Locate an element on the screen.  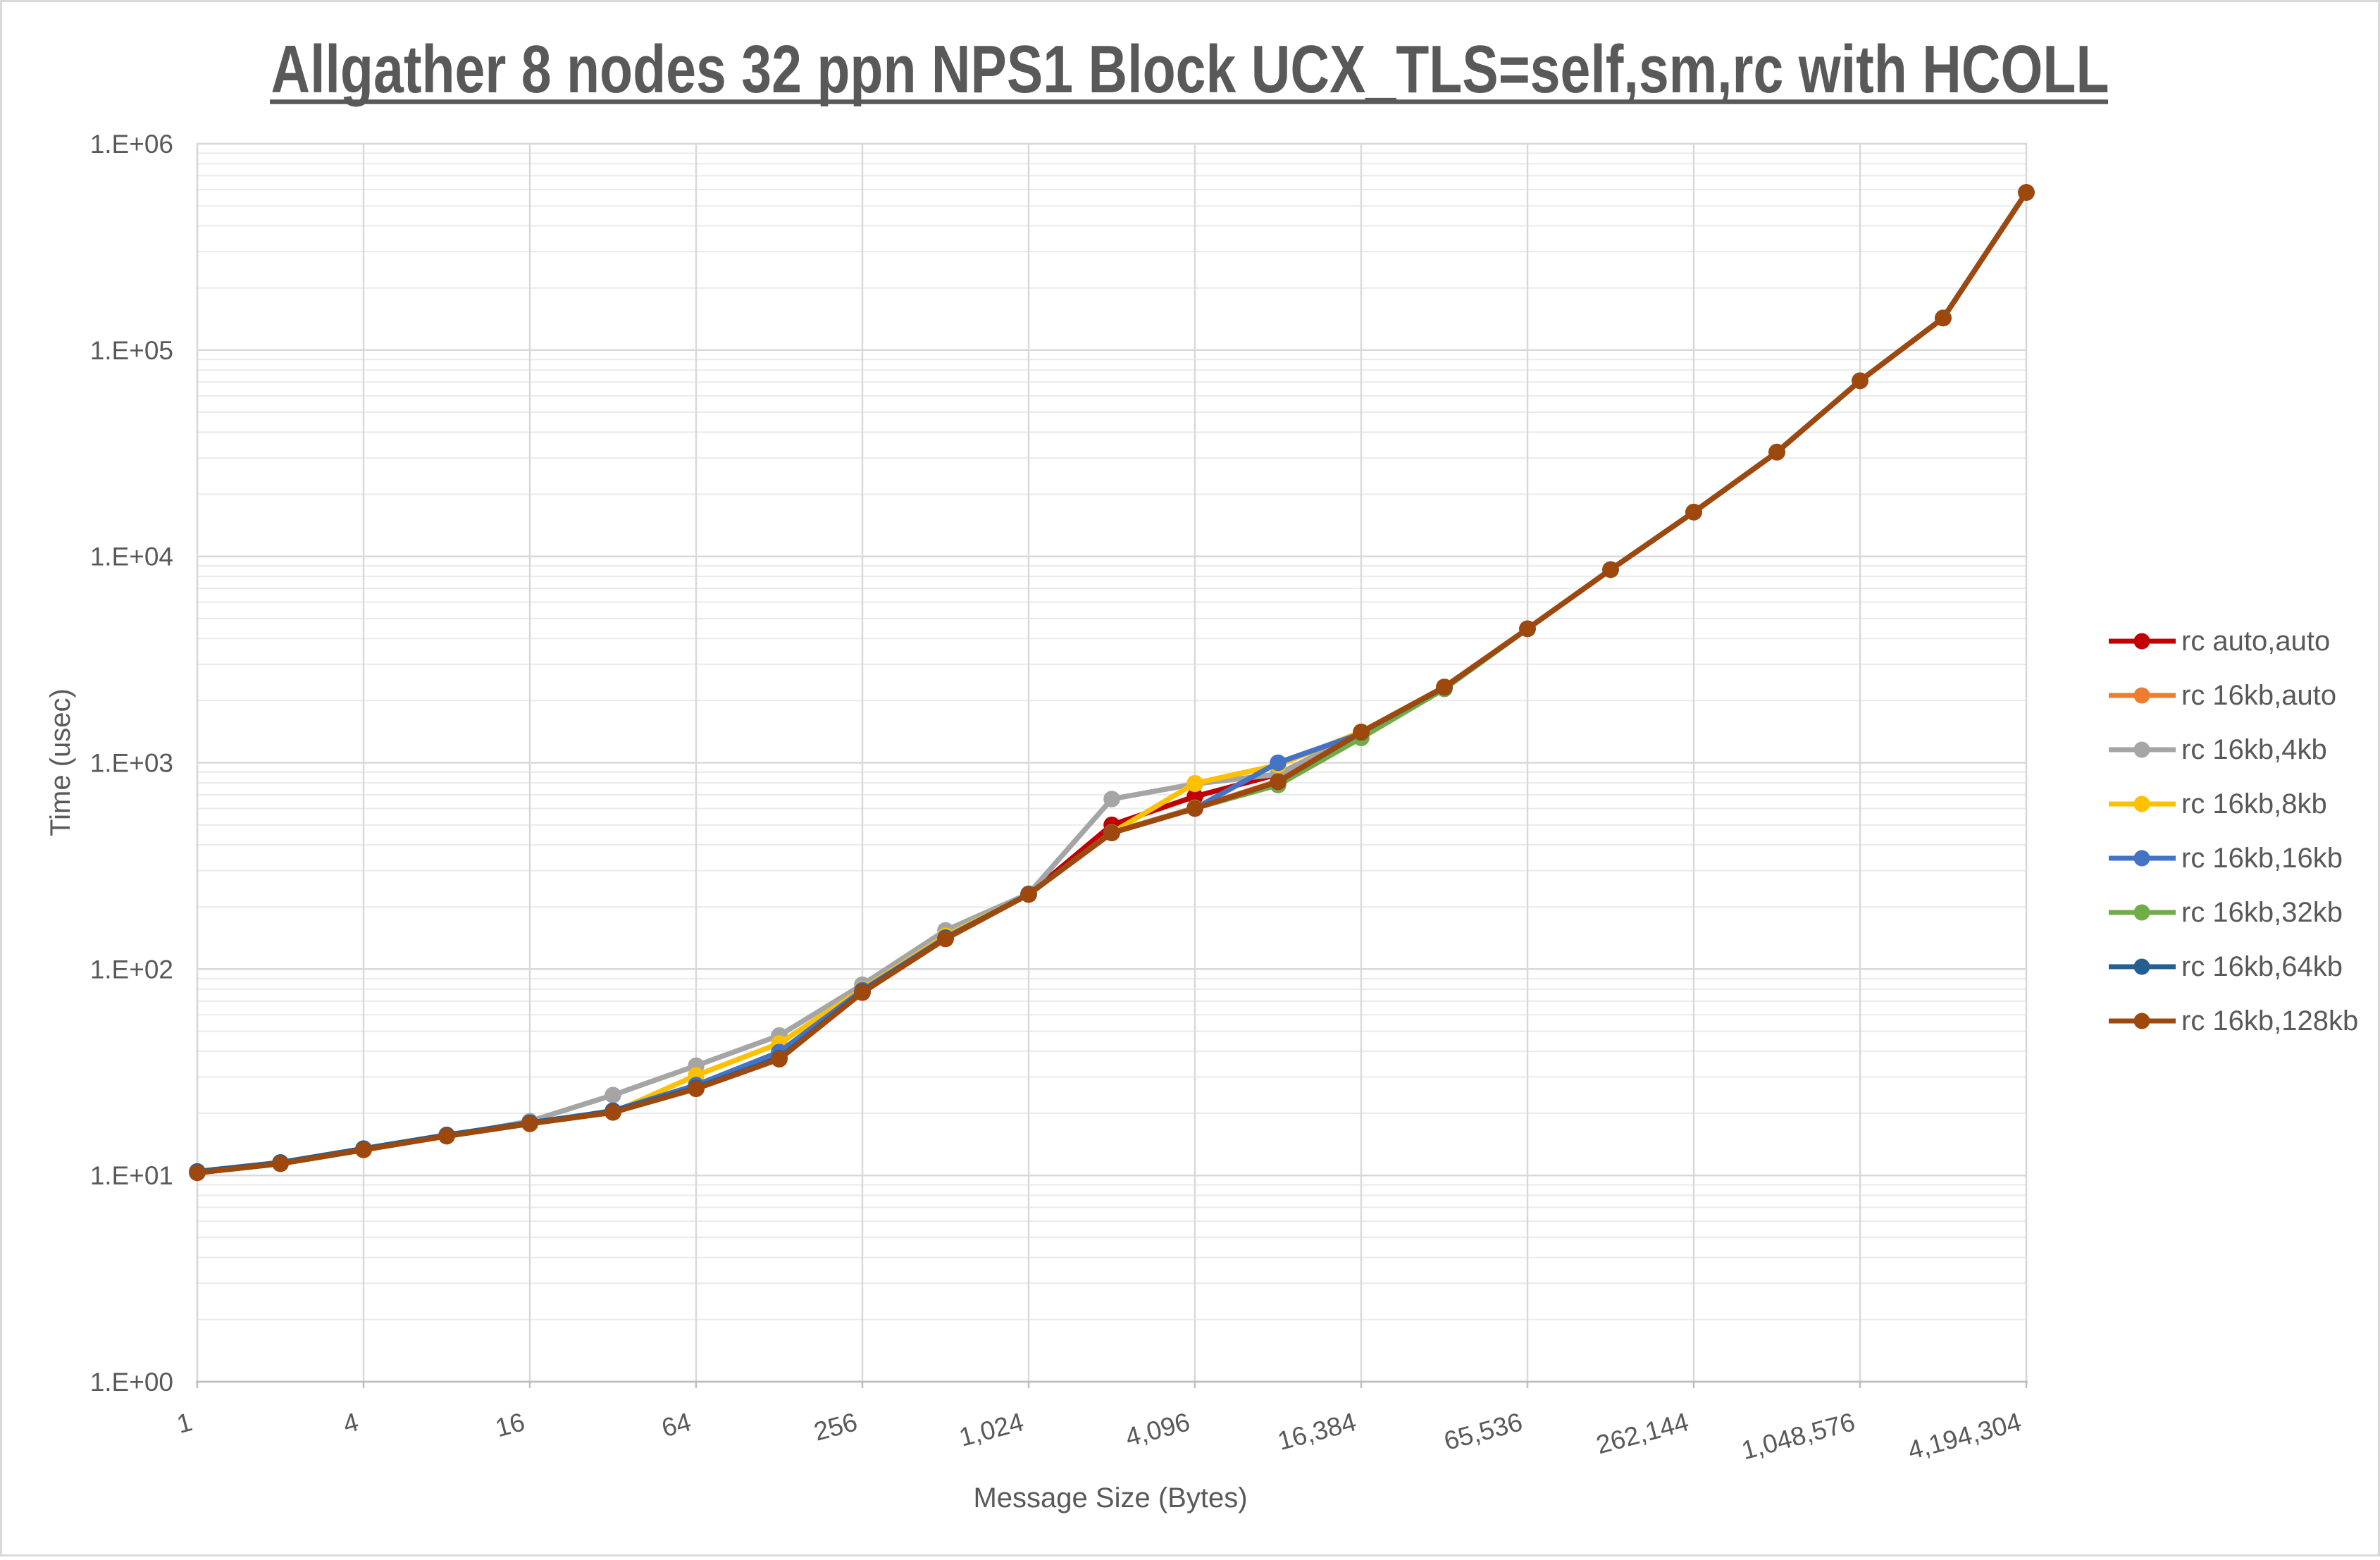
svg-text: 1.E+03 is located at coordinates (131, 763).